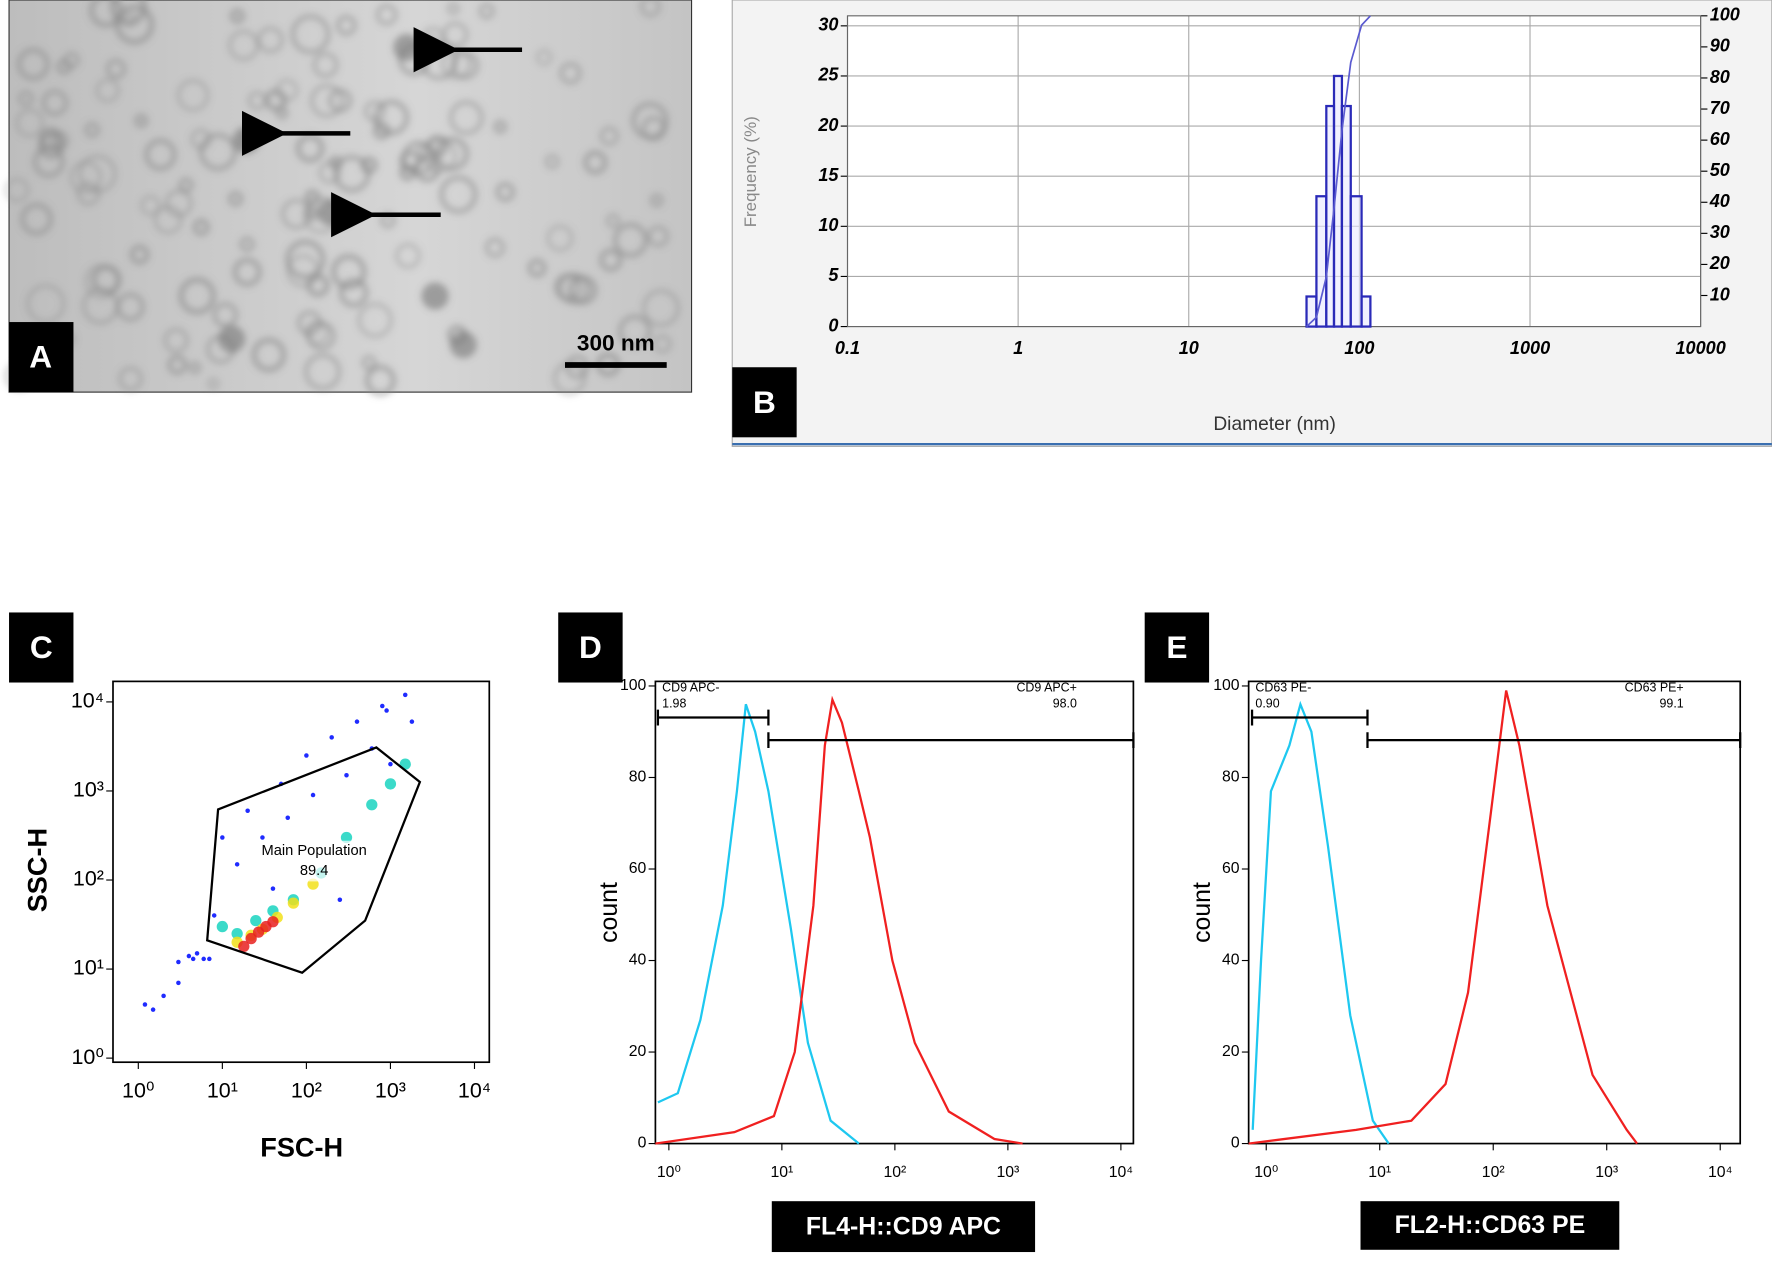 The image size is (1772, 1267). I want to click on y-tick-label: 25, so click(828, 75).